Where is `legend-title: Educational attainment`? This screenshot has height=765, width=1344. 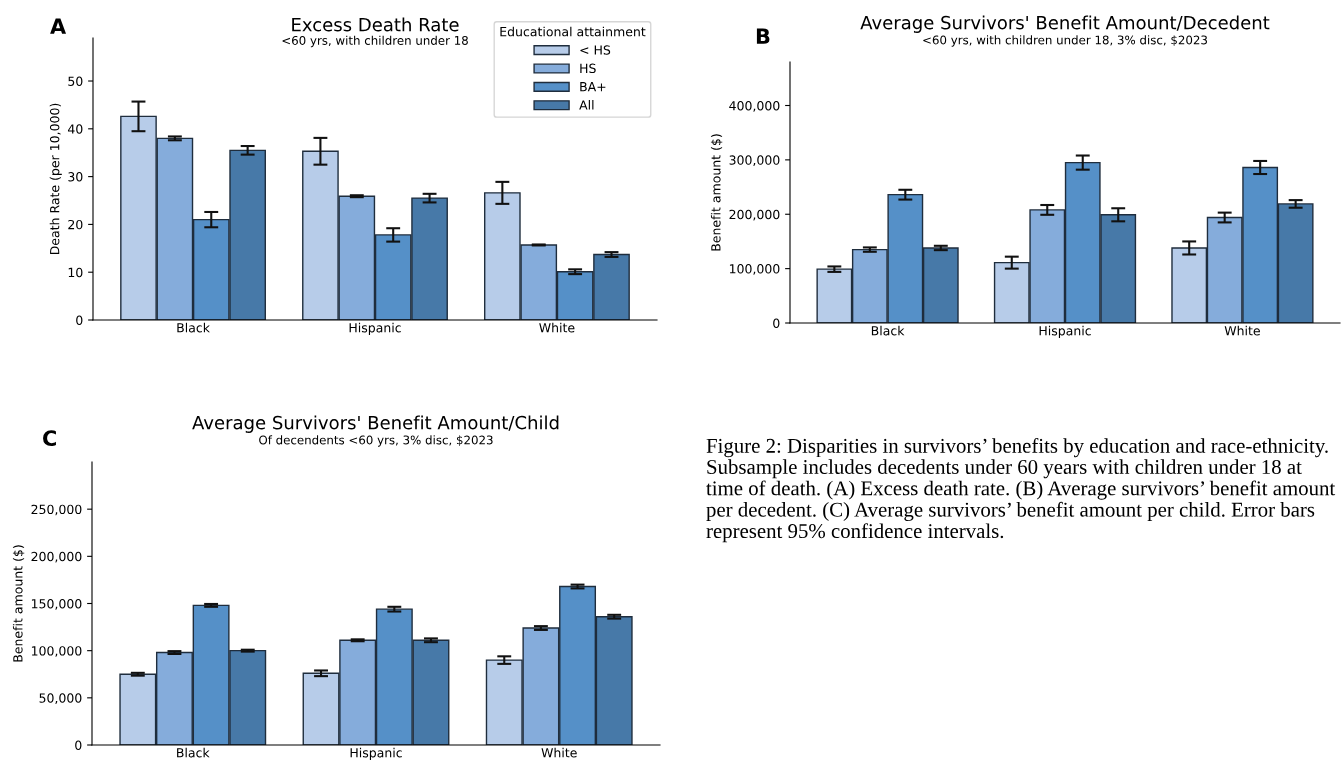
legend-title: Educational attainment is located at coordinates (573, 31).